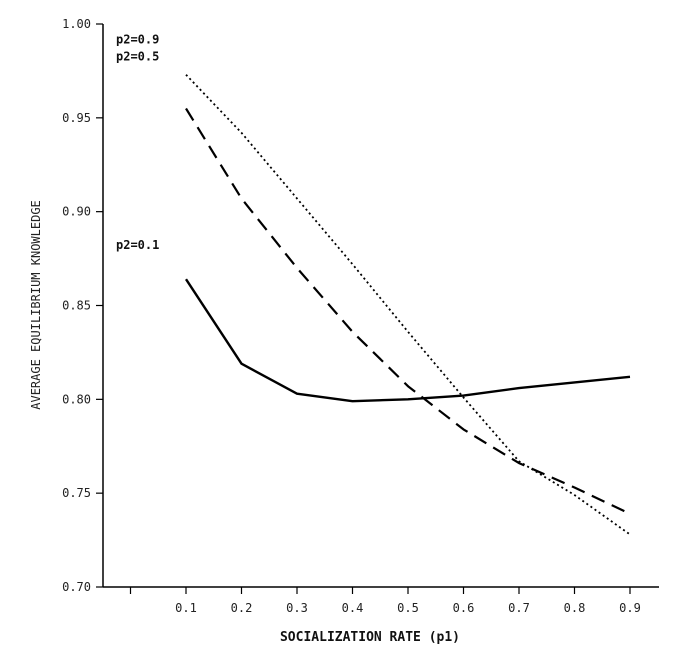 This screenshot has height=669, width=682. Describe the element at coordinates (137, 143) in the screenshot. I see `series-labels: p2=0.1 p2=0.5 p2=0.9` at that location.